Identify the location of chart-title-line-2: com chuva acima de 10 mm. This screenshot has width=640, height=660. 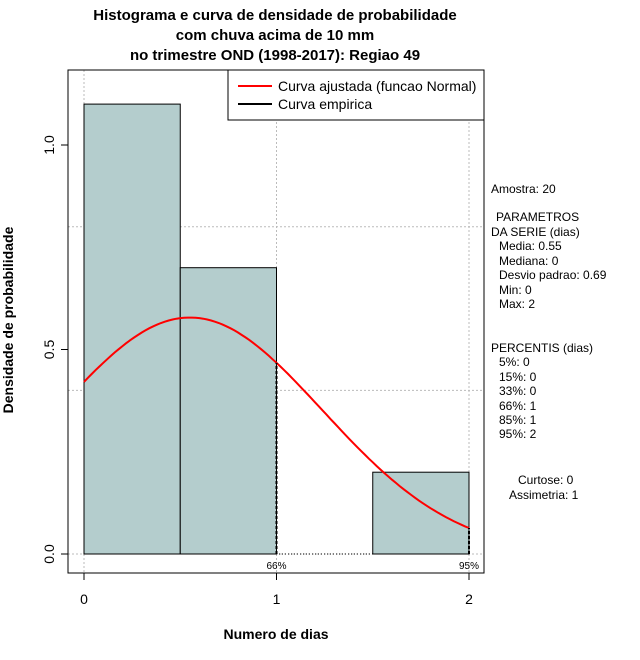
(275, 35).